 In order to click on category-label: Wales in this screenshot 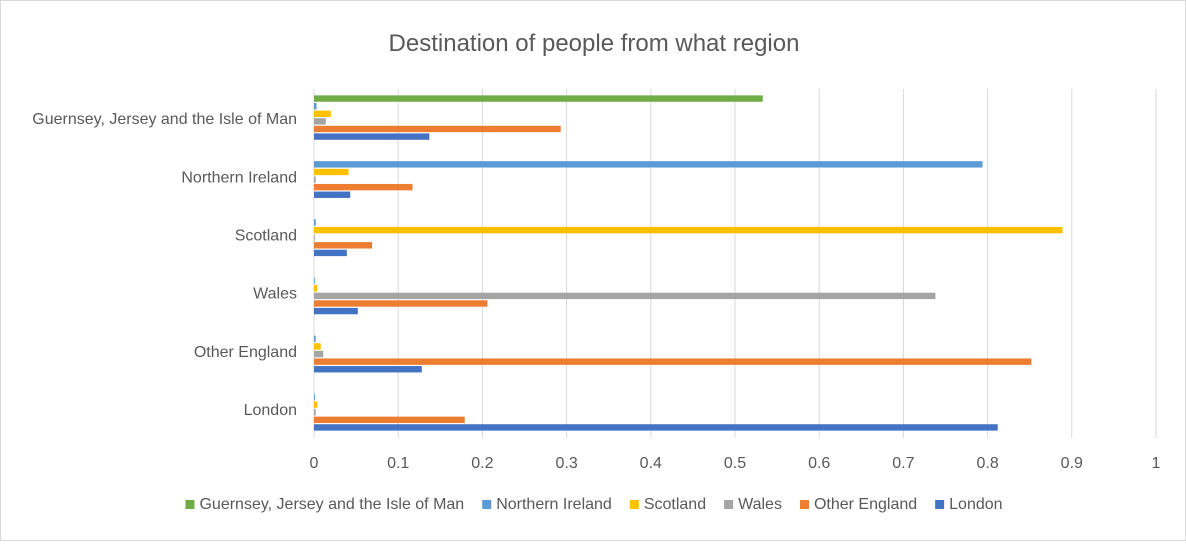, I will do `click(275, 294)`.